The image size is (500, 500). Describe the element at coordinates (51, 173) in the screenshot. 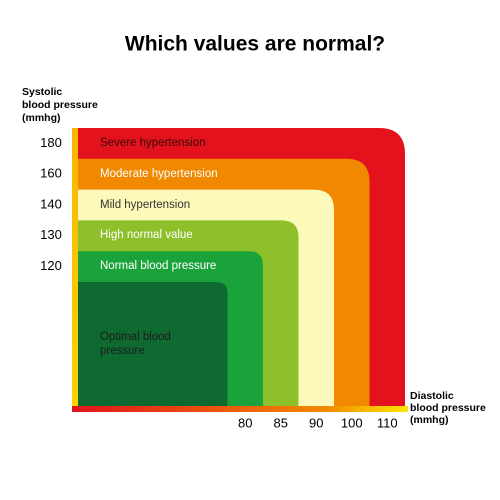

I see `y-tick-label: 160` at that location.